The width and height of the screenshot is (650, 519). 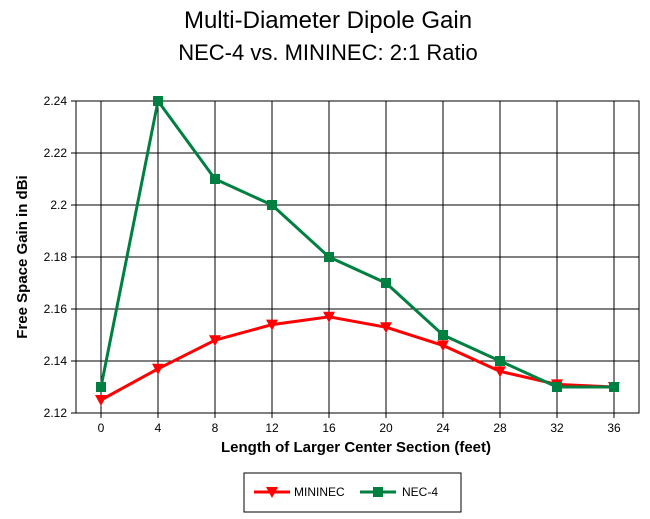 What do you see at coordinates (557, 428) in the screenshot?
I see `x-tick-label: 32` at bounding box center [557, 428].